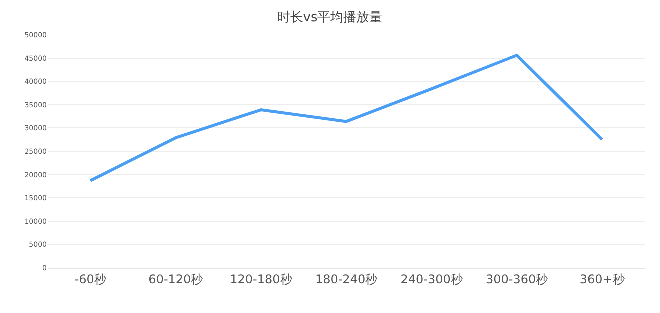  I want to click on x-tick-label: 120-180秒, so click(261, 279).